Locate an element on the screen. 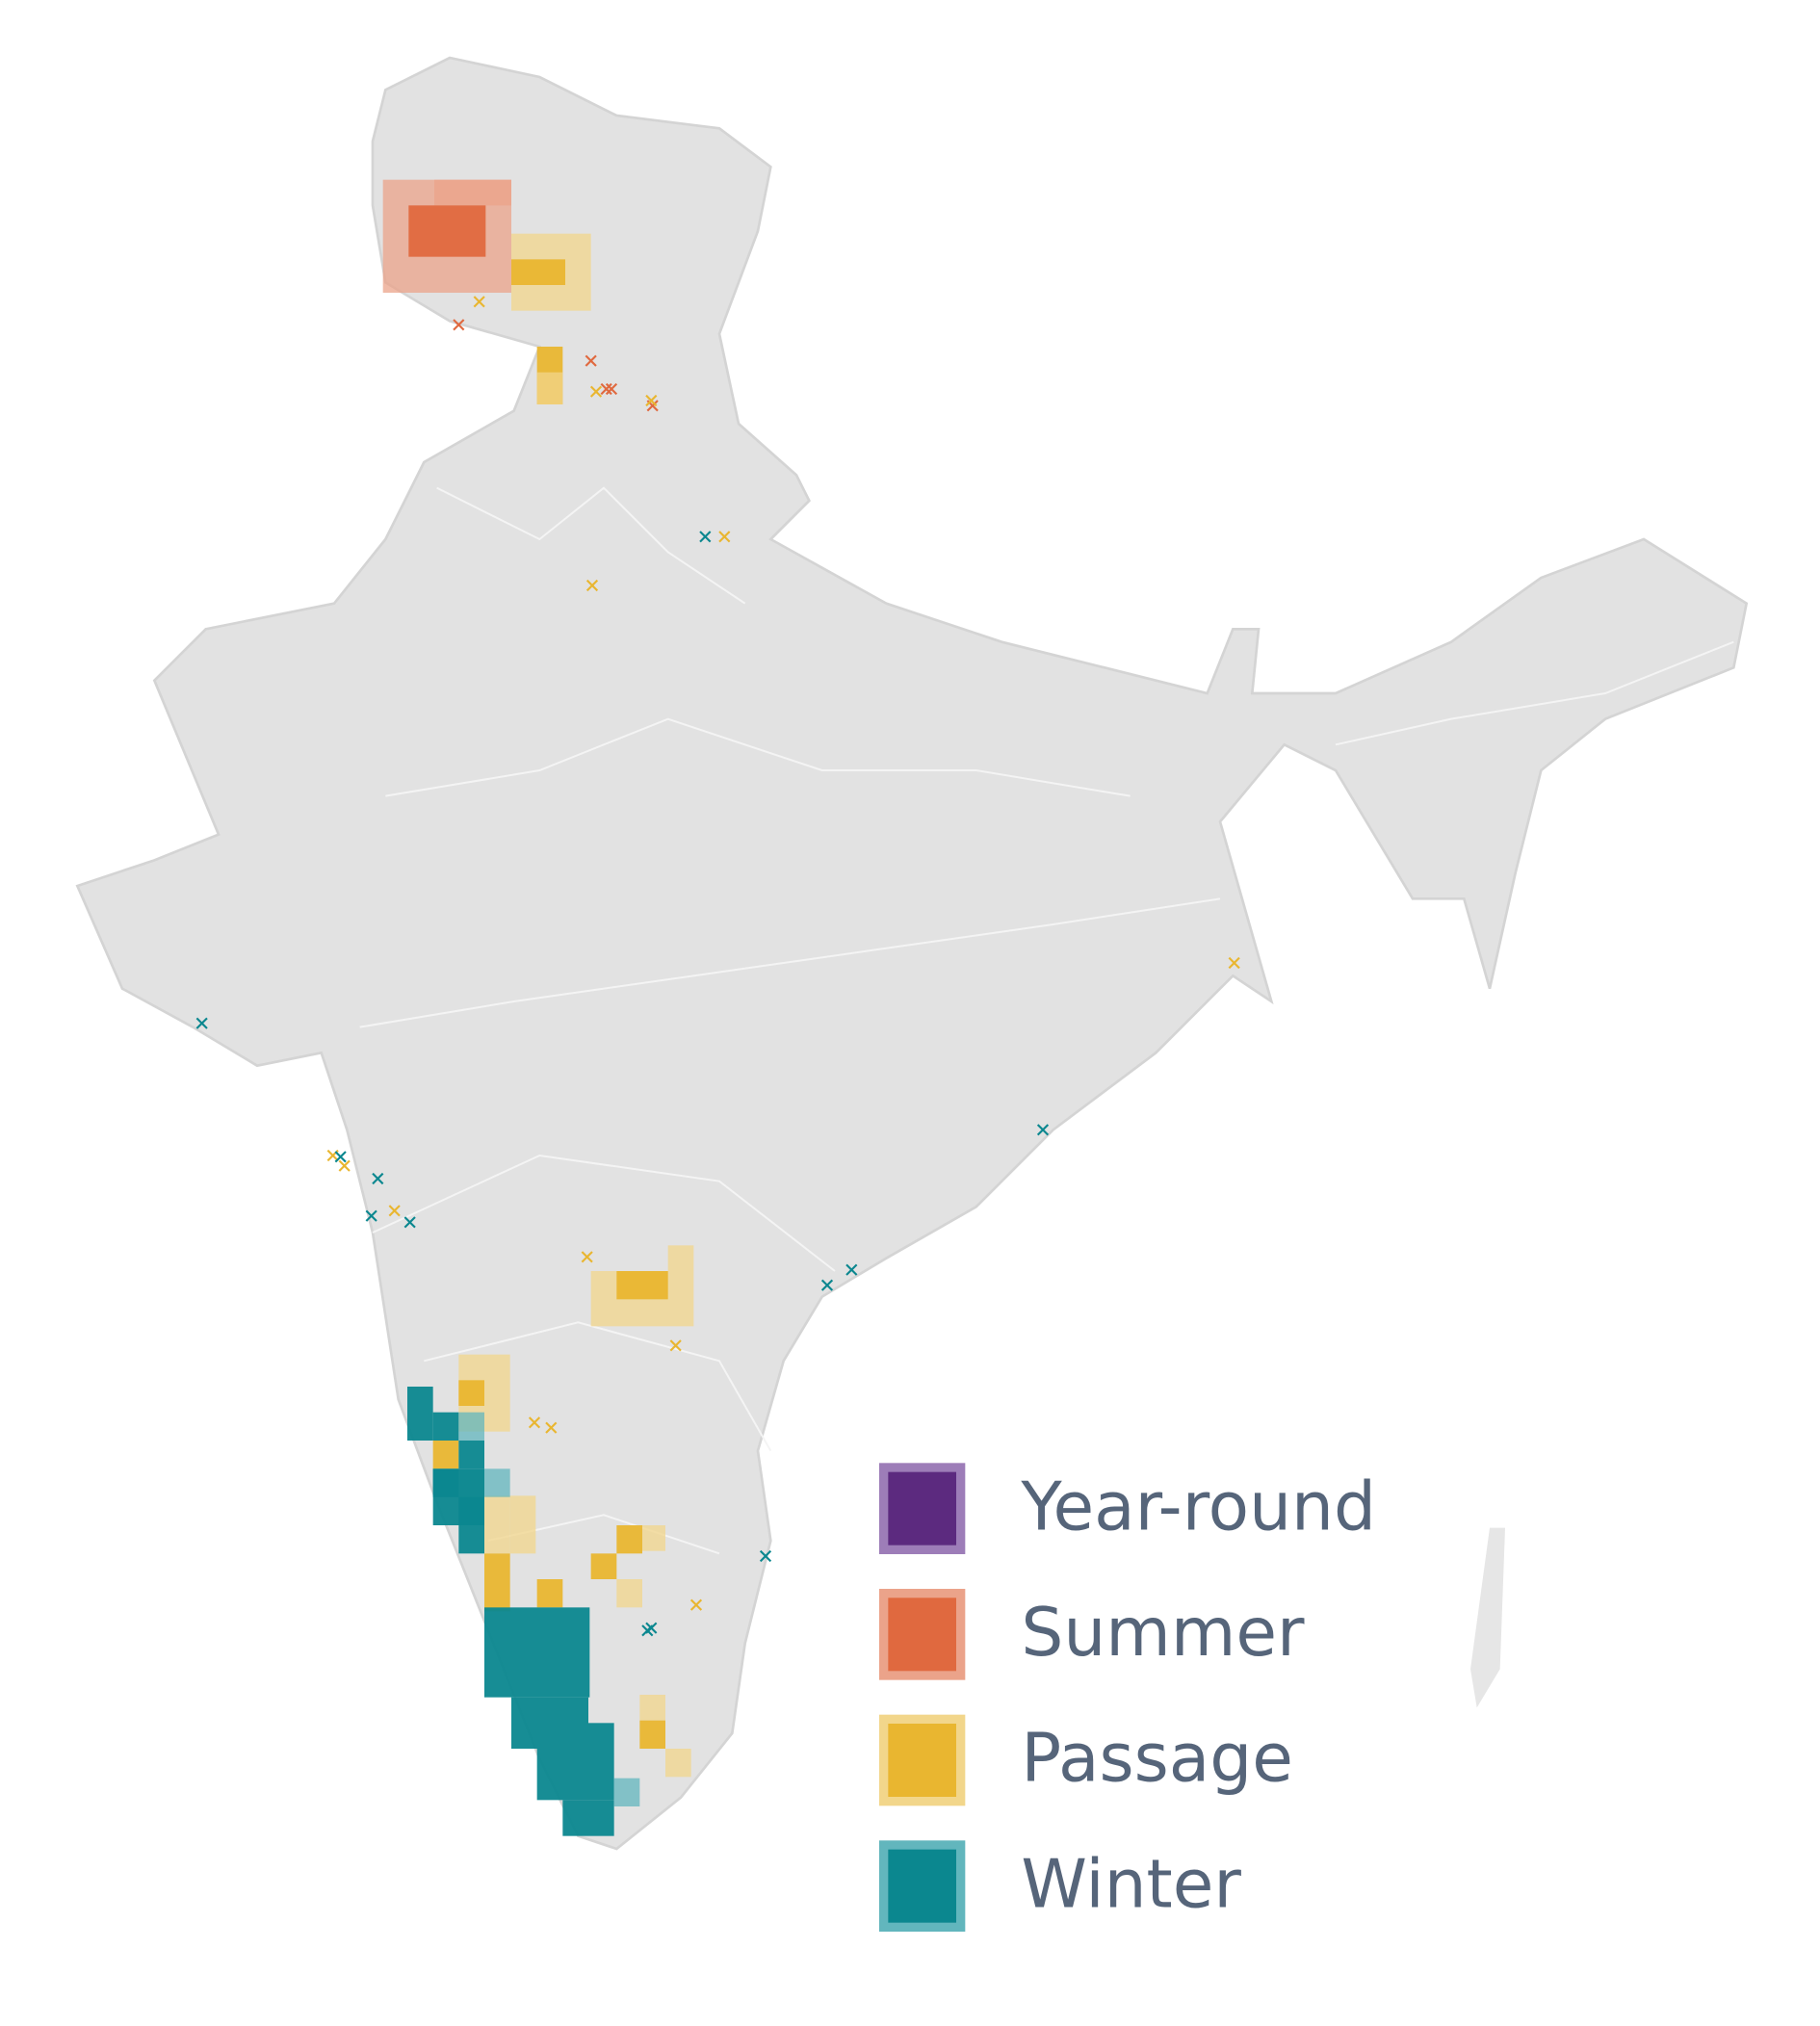 The width and height of the screenshot is (1820, 2026). legend-label: Year-round is located at coordinates (1198, 1507).